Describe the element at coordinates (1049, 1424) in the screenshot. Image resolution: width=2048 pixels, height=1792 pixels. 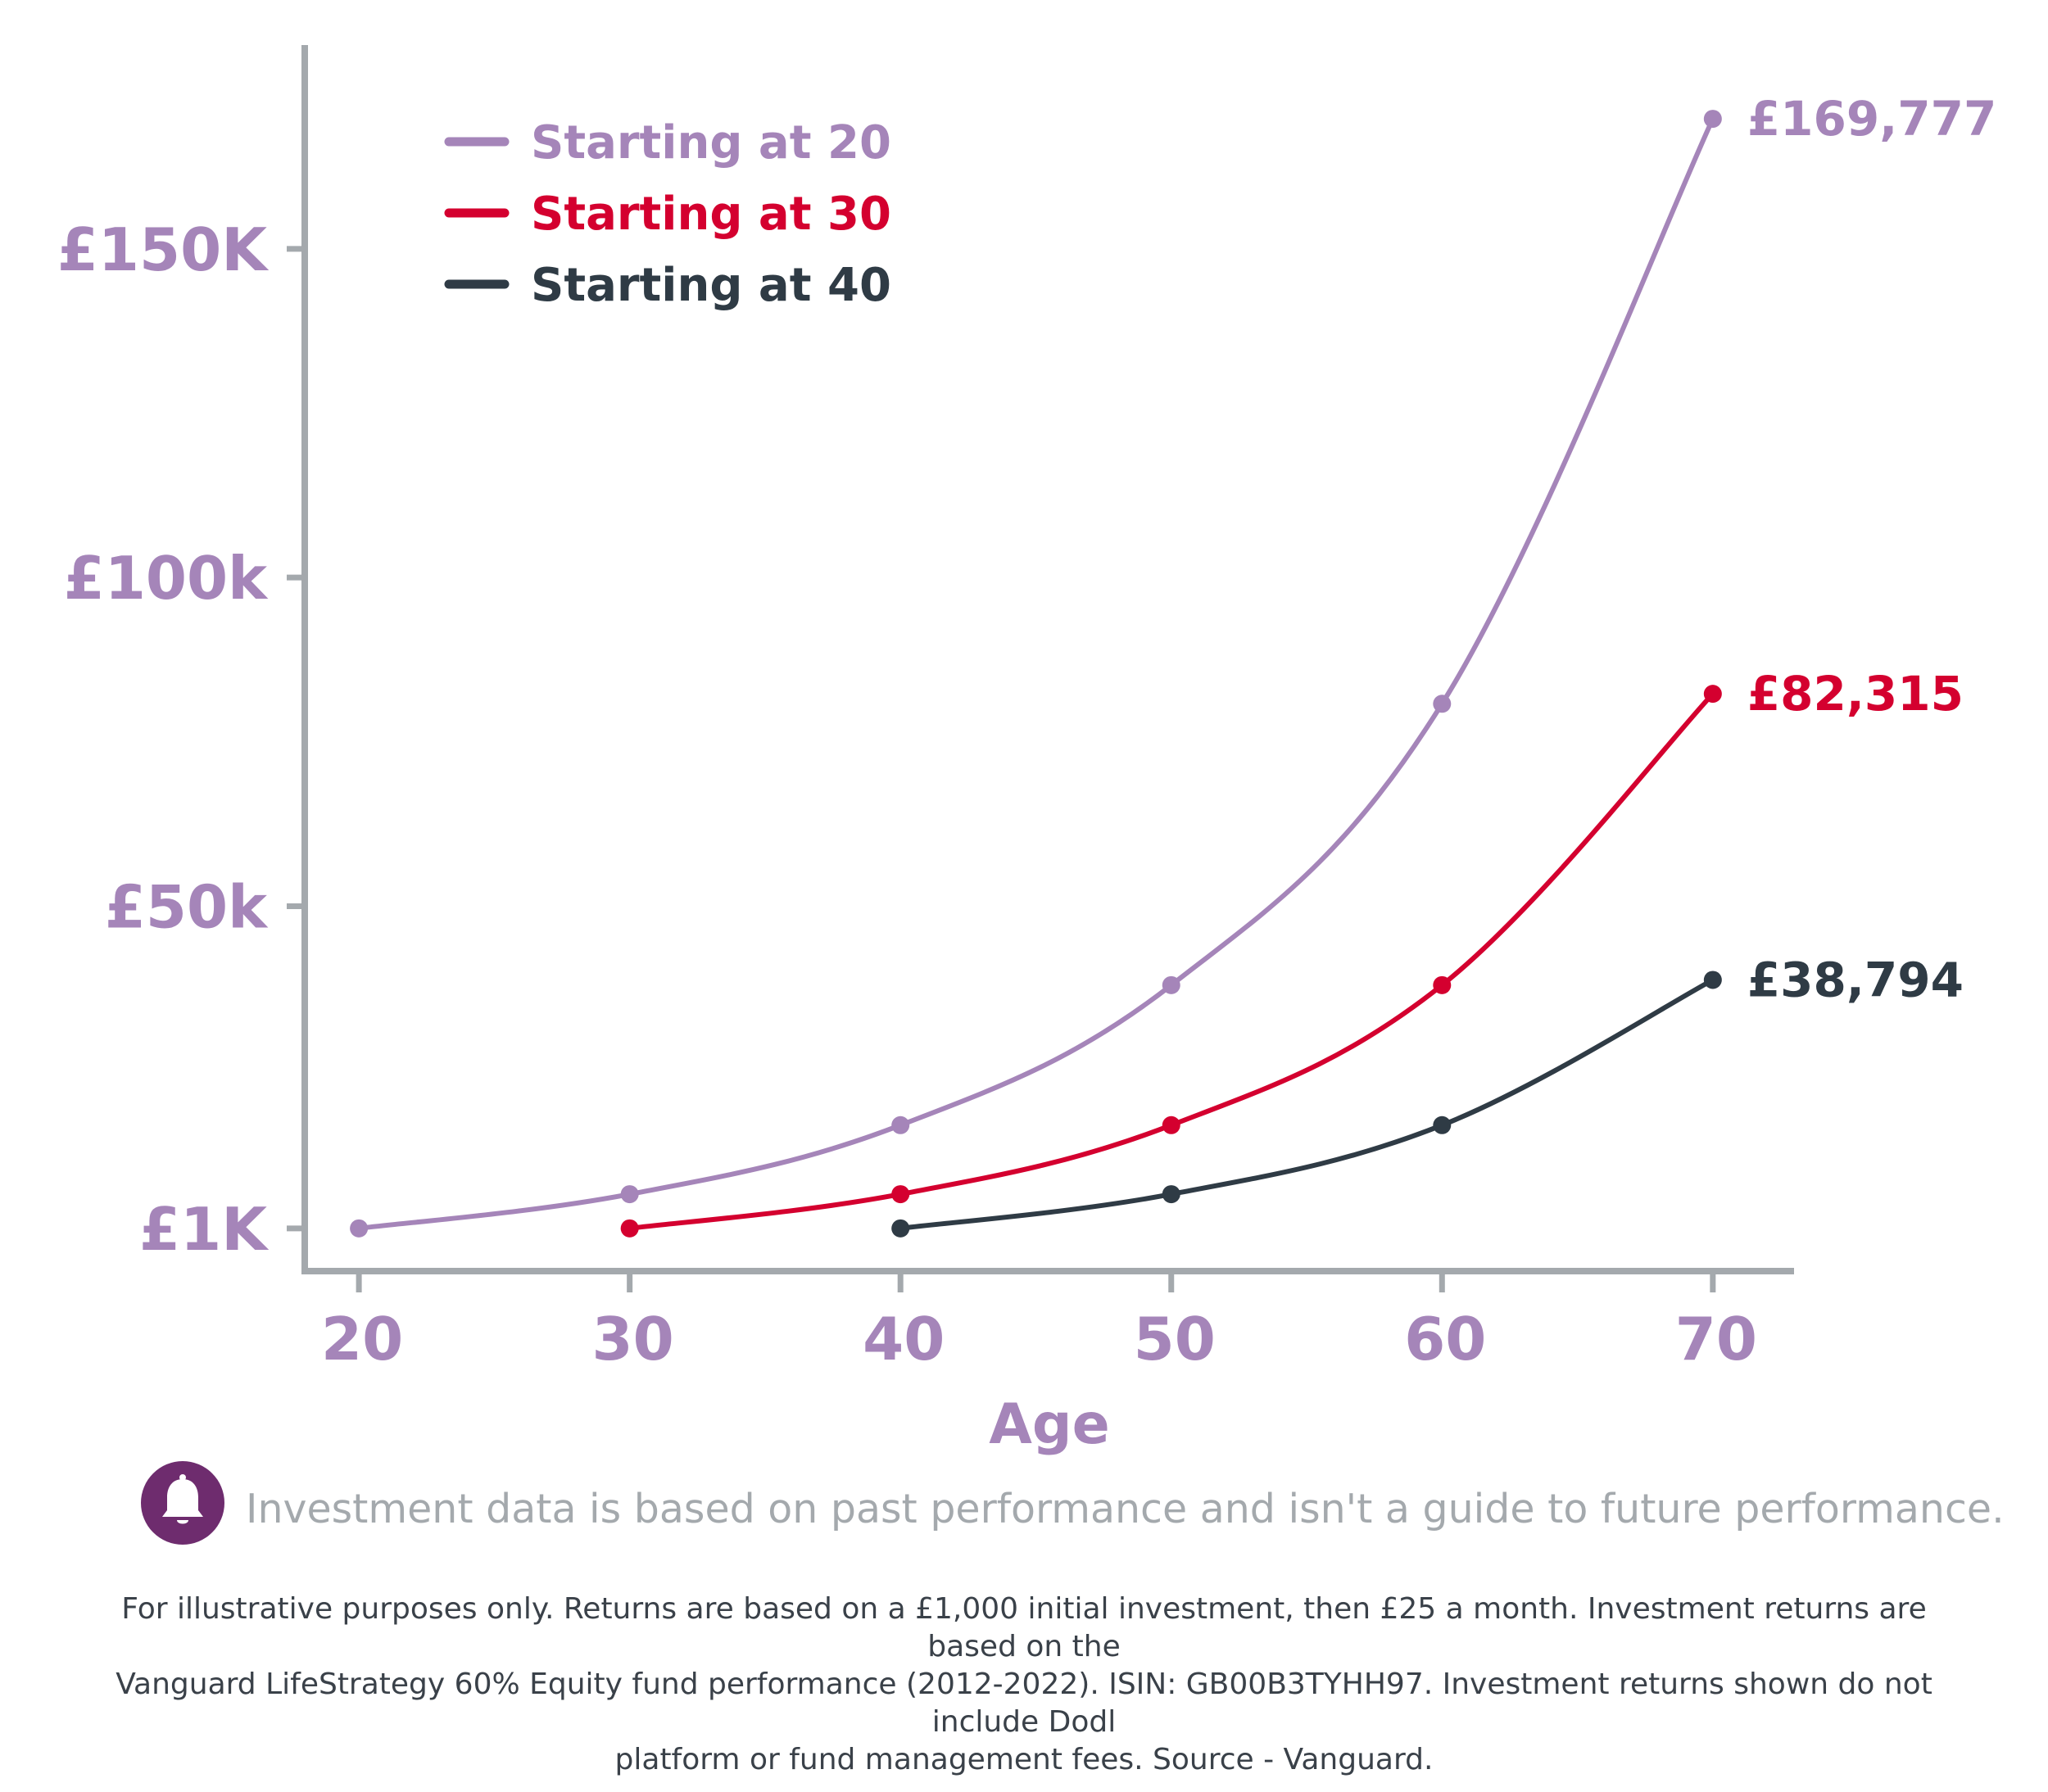
I see `x-axis-title: Age` at that location.